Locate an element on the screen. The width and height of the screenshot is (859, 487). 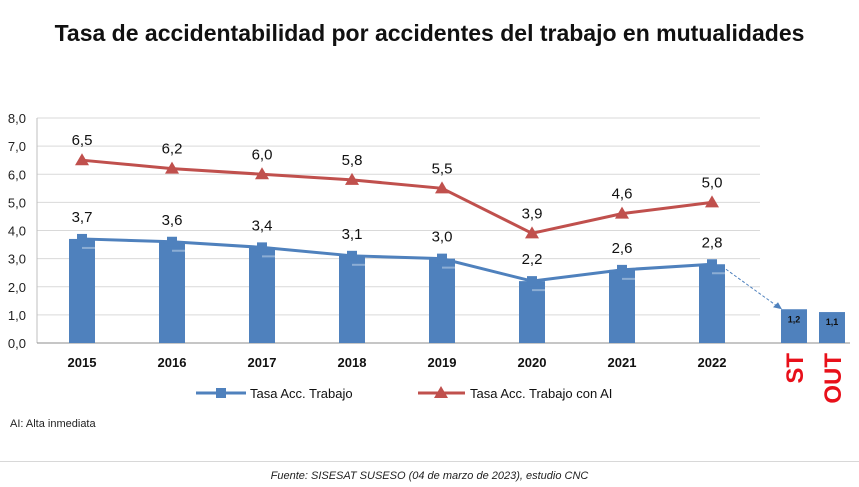
extra-category-label: OUT is located at coordinates (833, 378).